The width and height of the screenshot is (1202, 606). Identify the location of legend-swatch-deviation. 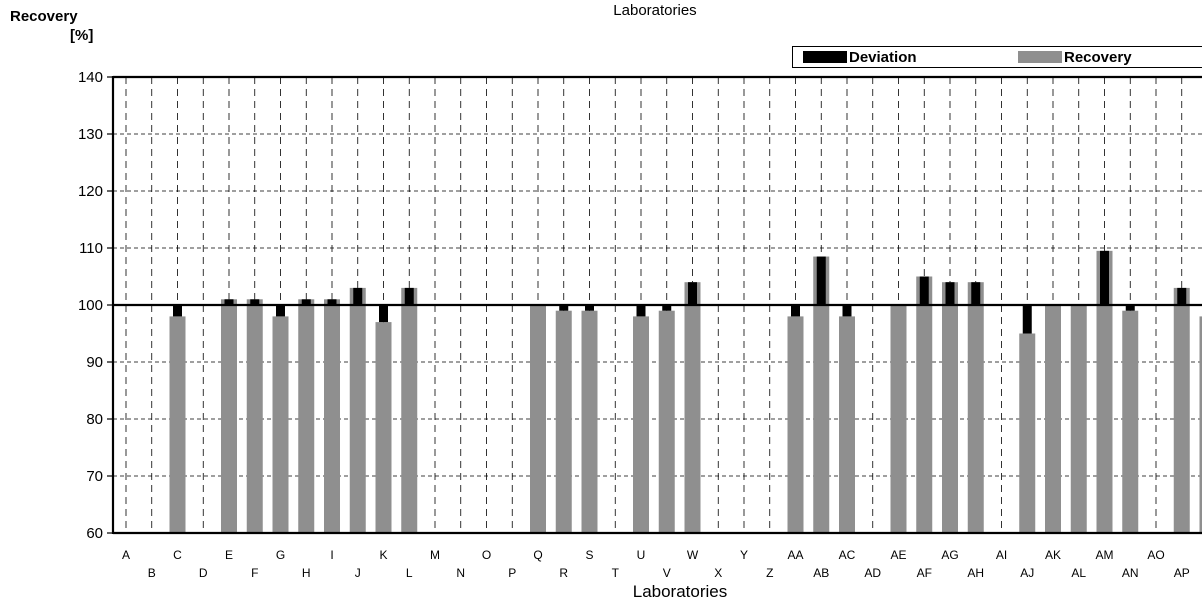
(825, 57).